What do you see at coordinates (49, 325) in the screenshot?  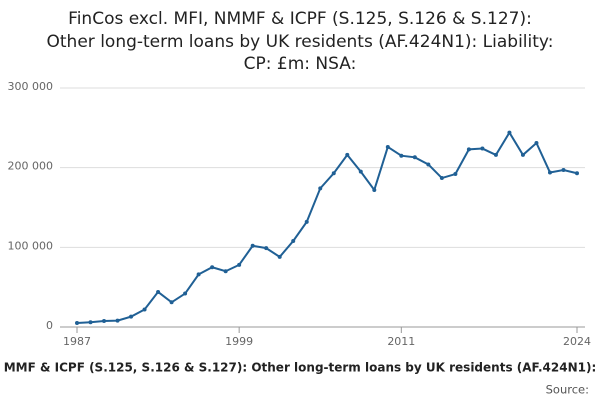 I see `y-tick-label: 0` at bounding box center [49, 325].